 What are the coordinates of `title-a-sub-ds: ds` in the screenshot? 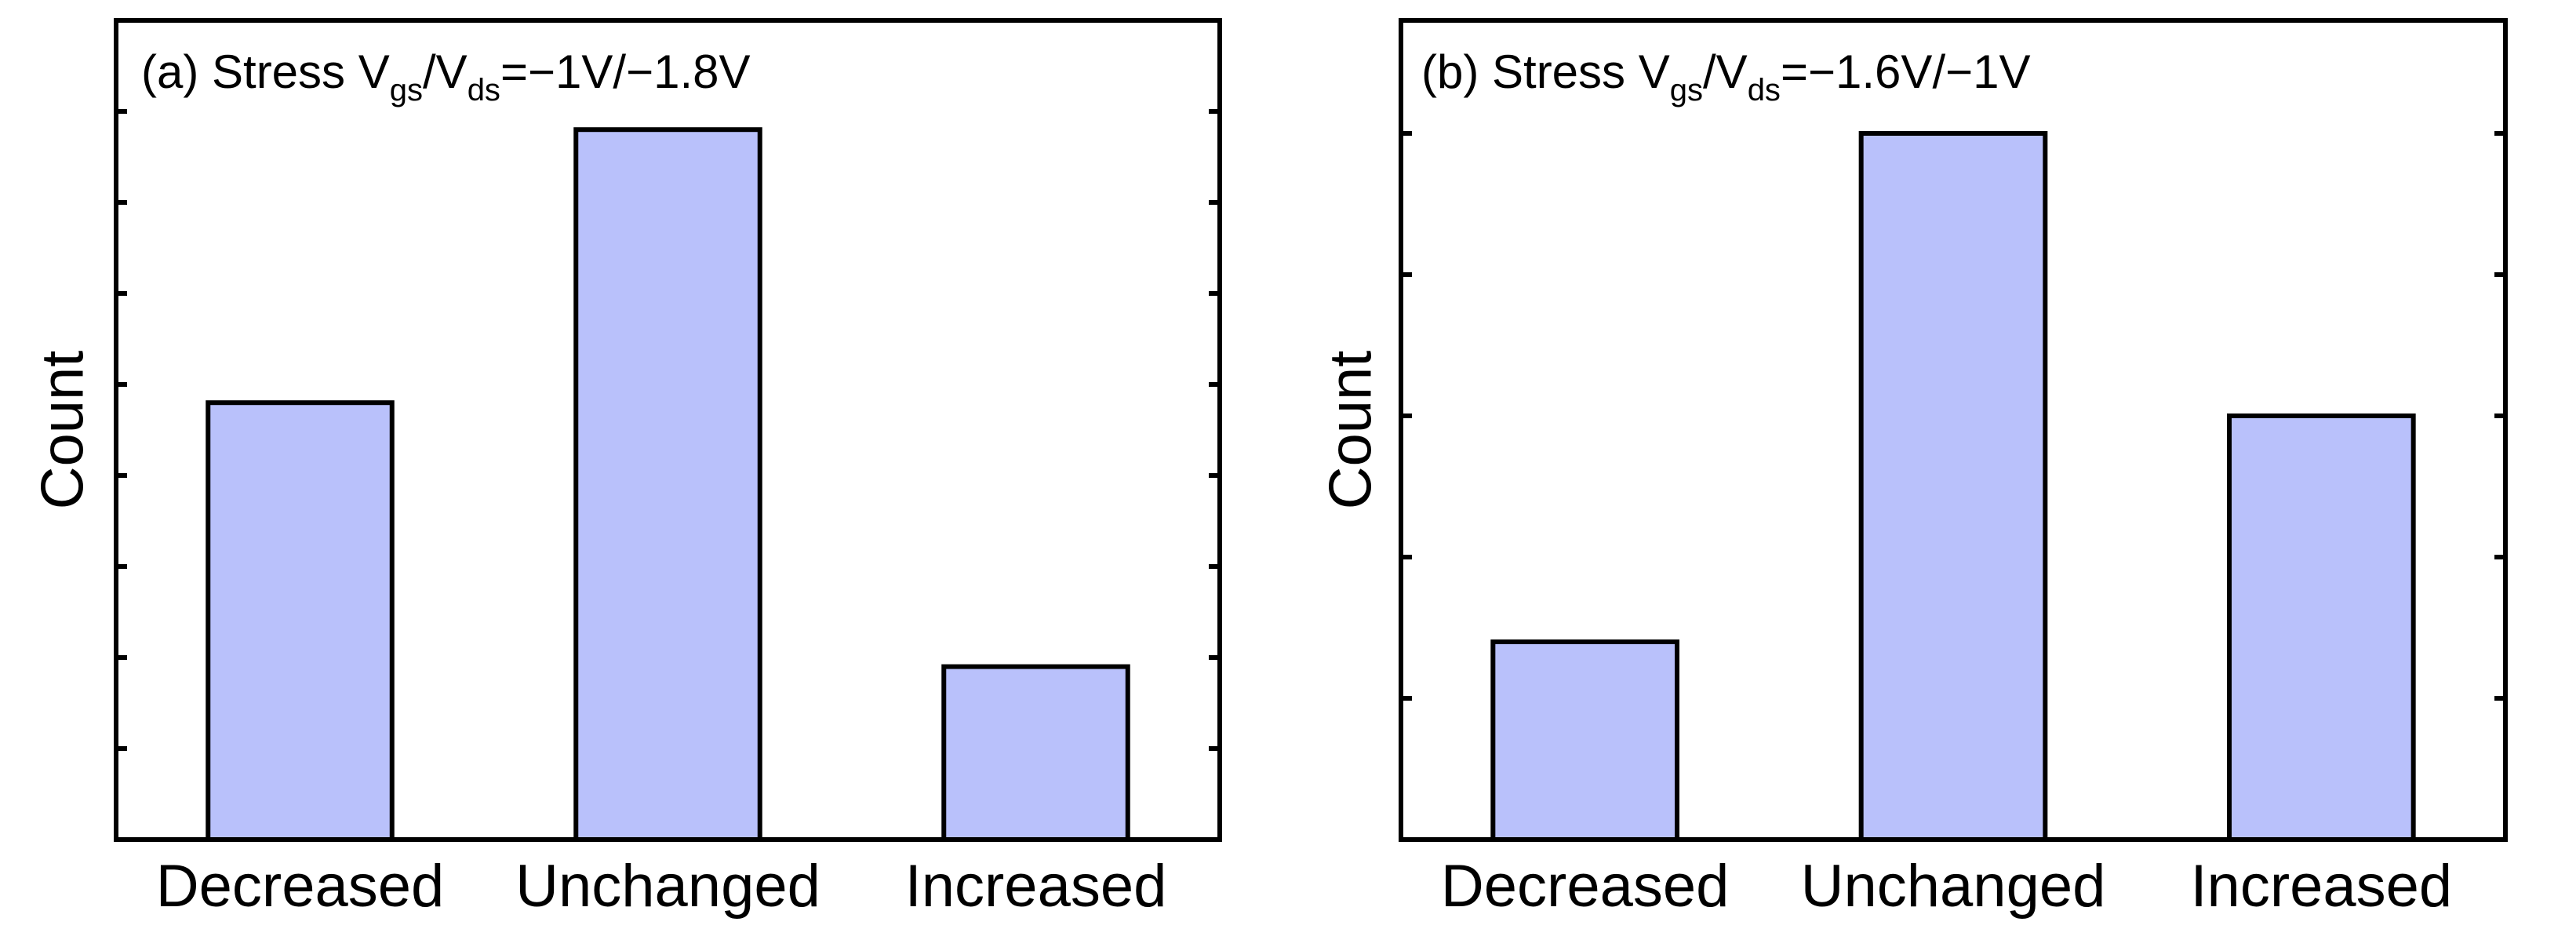 It's located at (484, 90).